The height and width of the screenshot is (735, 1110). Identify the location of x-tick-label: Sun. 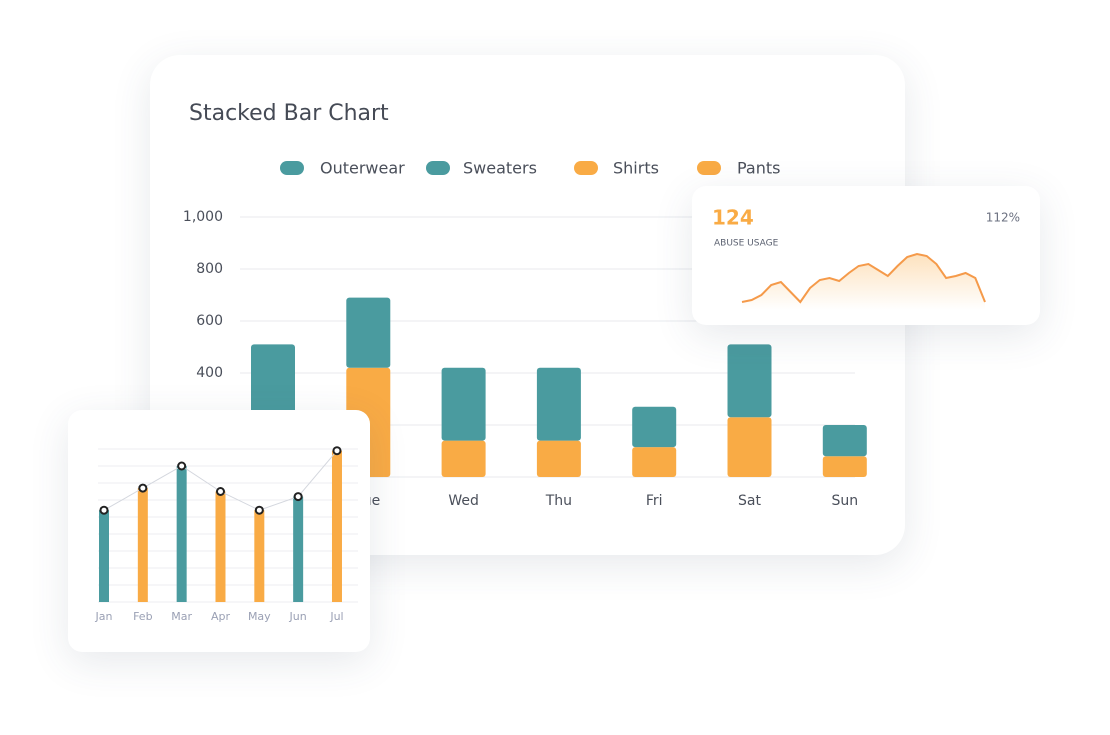
(844, 501).